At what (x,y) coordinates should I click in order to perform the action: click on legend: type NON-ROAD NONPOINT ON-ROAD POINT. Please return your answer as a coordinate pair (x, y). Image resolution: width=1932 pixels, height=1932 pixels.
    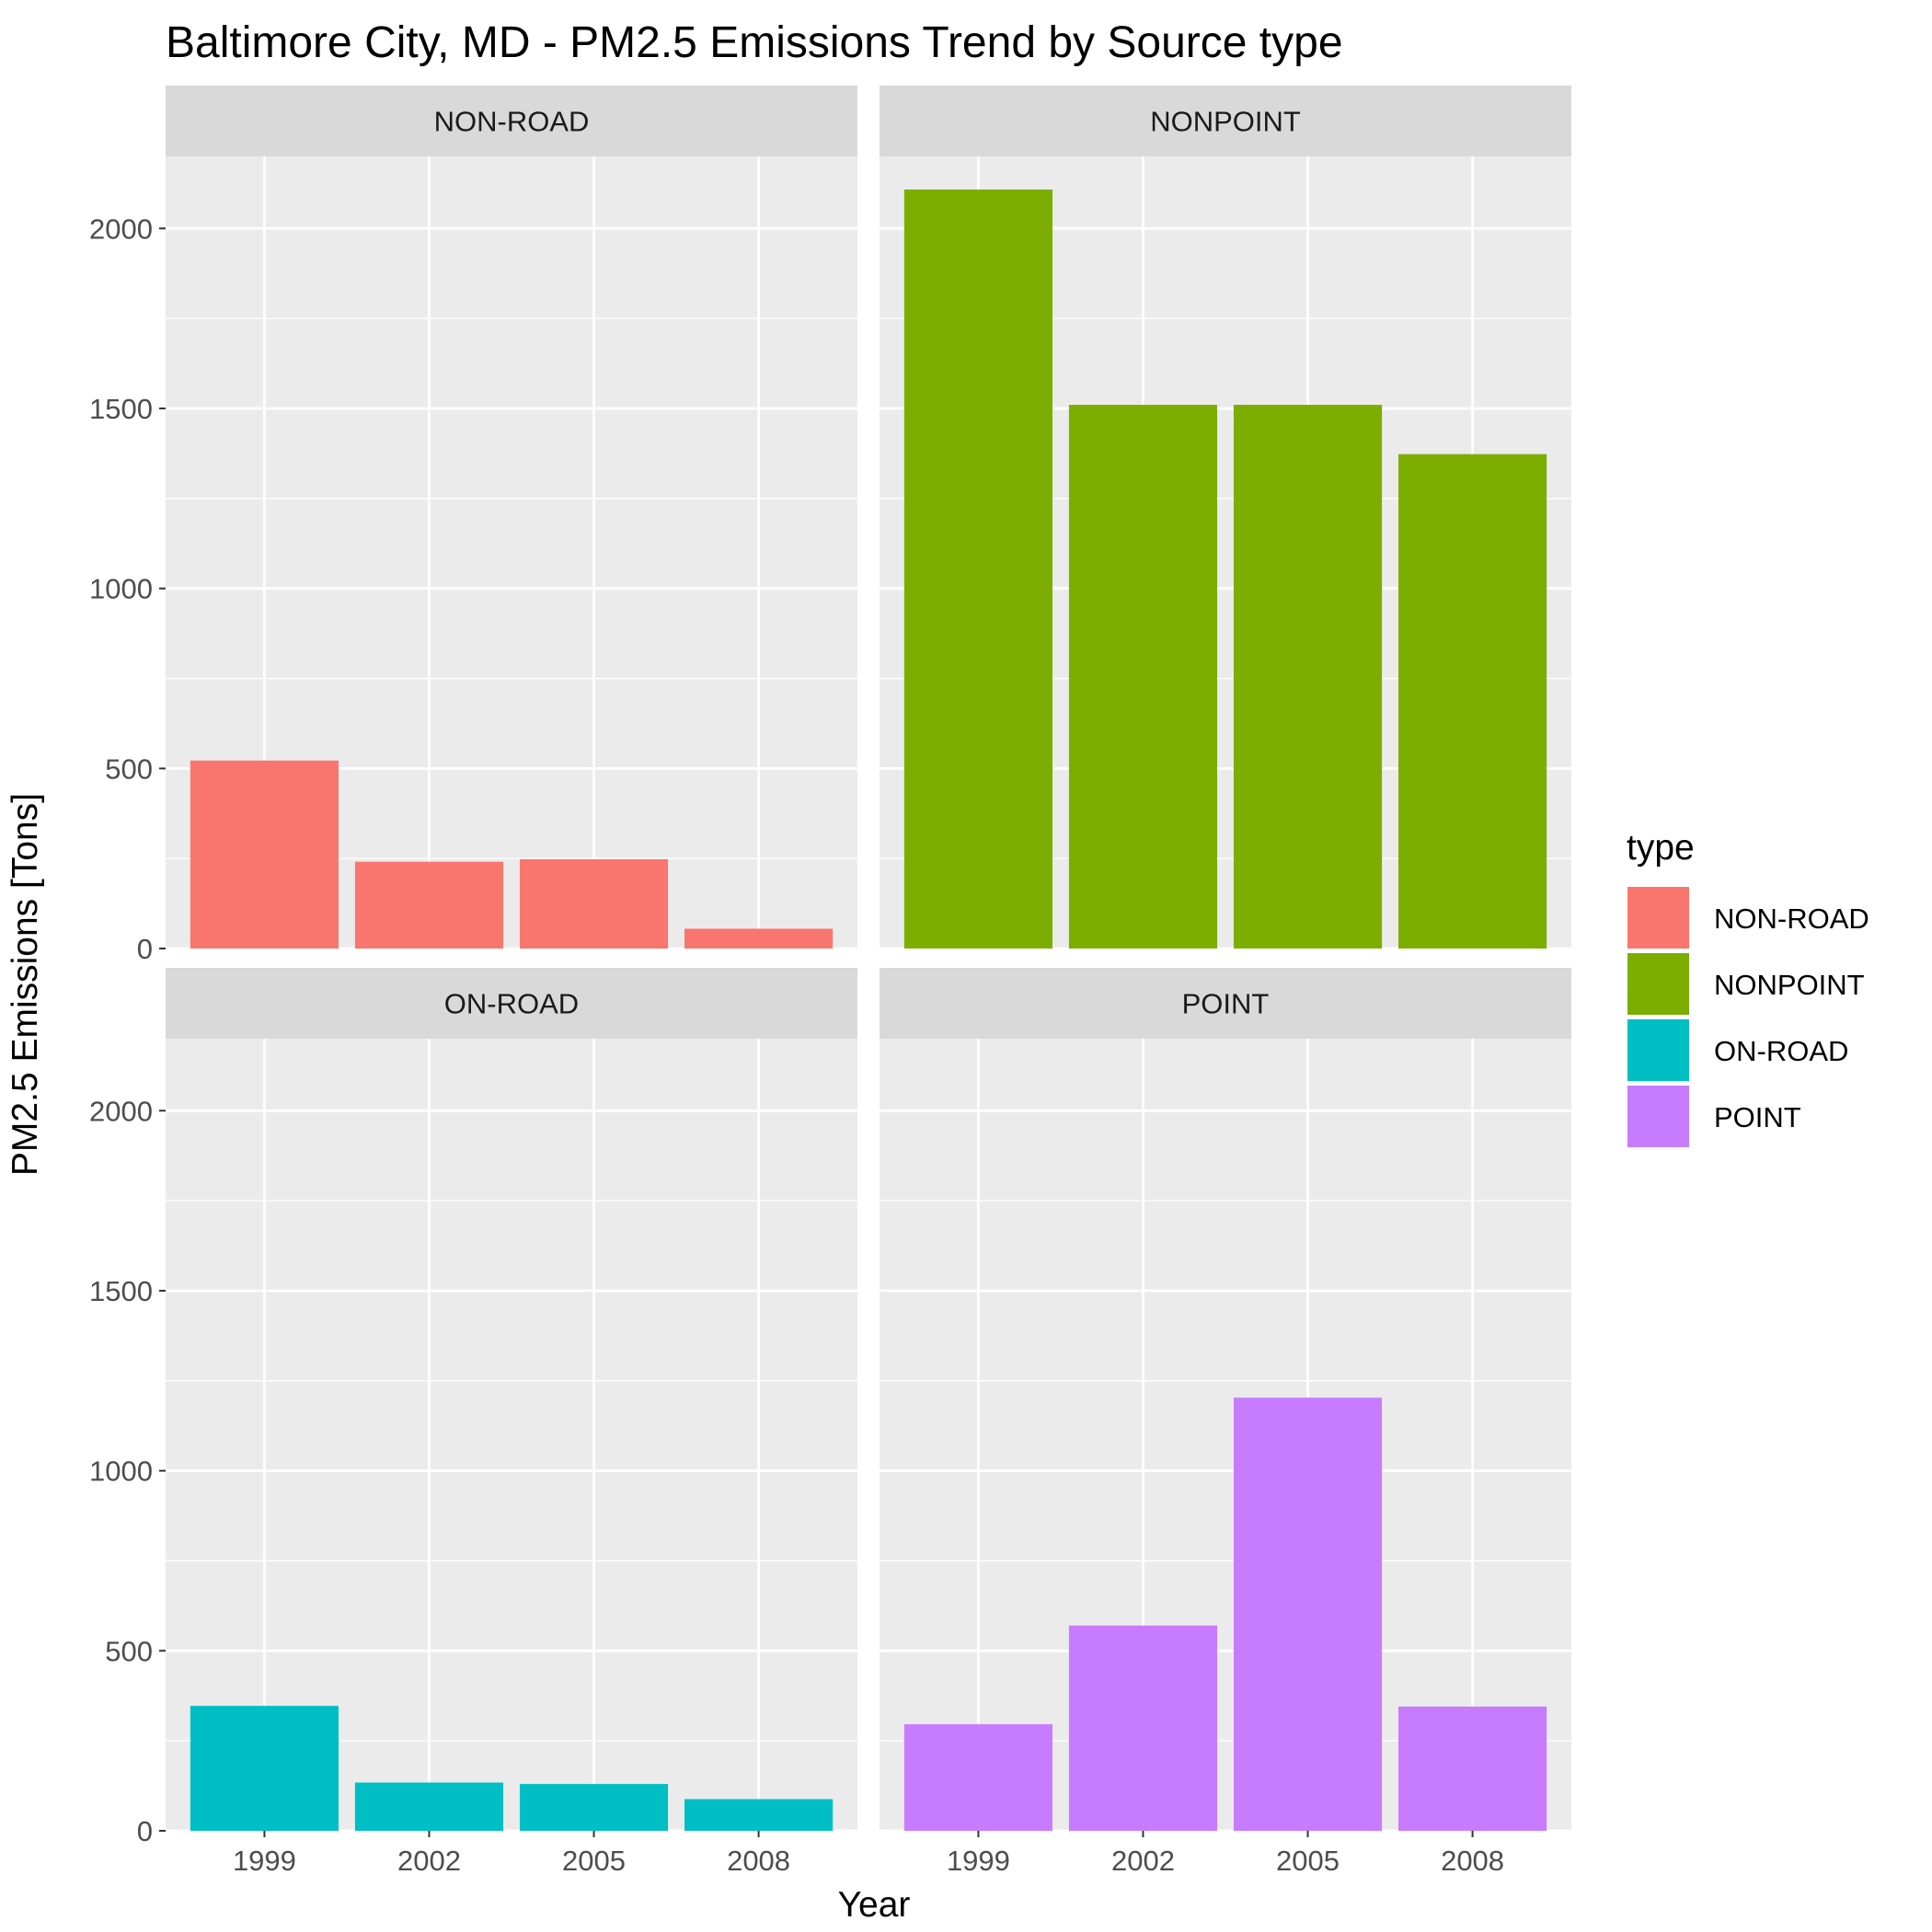
    Looking at the image, I should click on (1747, 988).